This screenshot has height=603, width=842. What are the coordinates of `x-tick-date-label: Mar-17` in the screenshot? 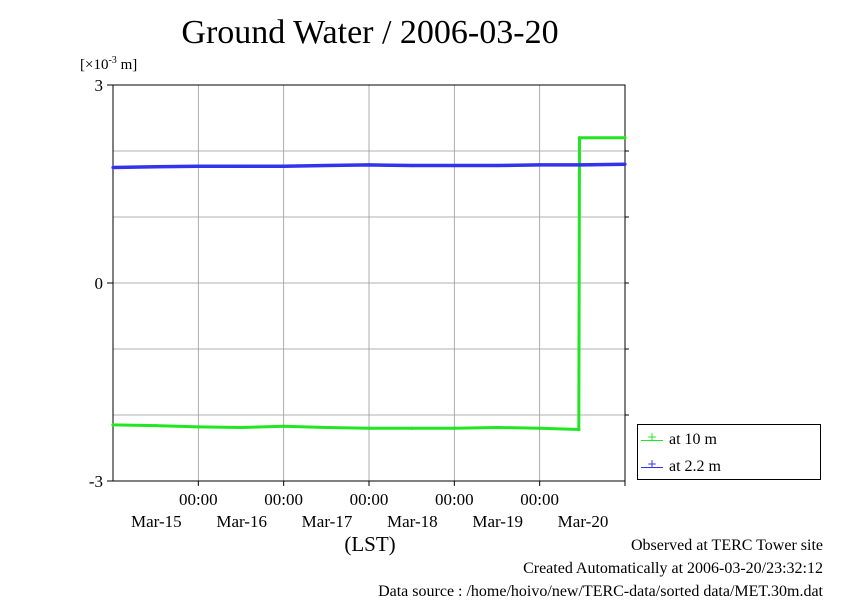 It's located at (327, 521).